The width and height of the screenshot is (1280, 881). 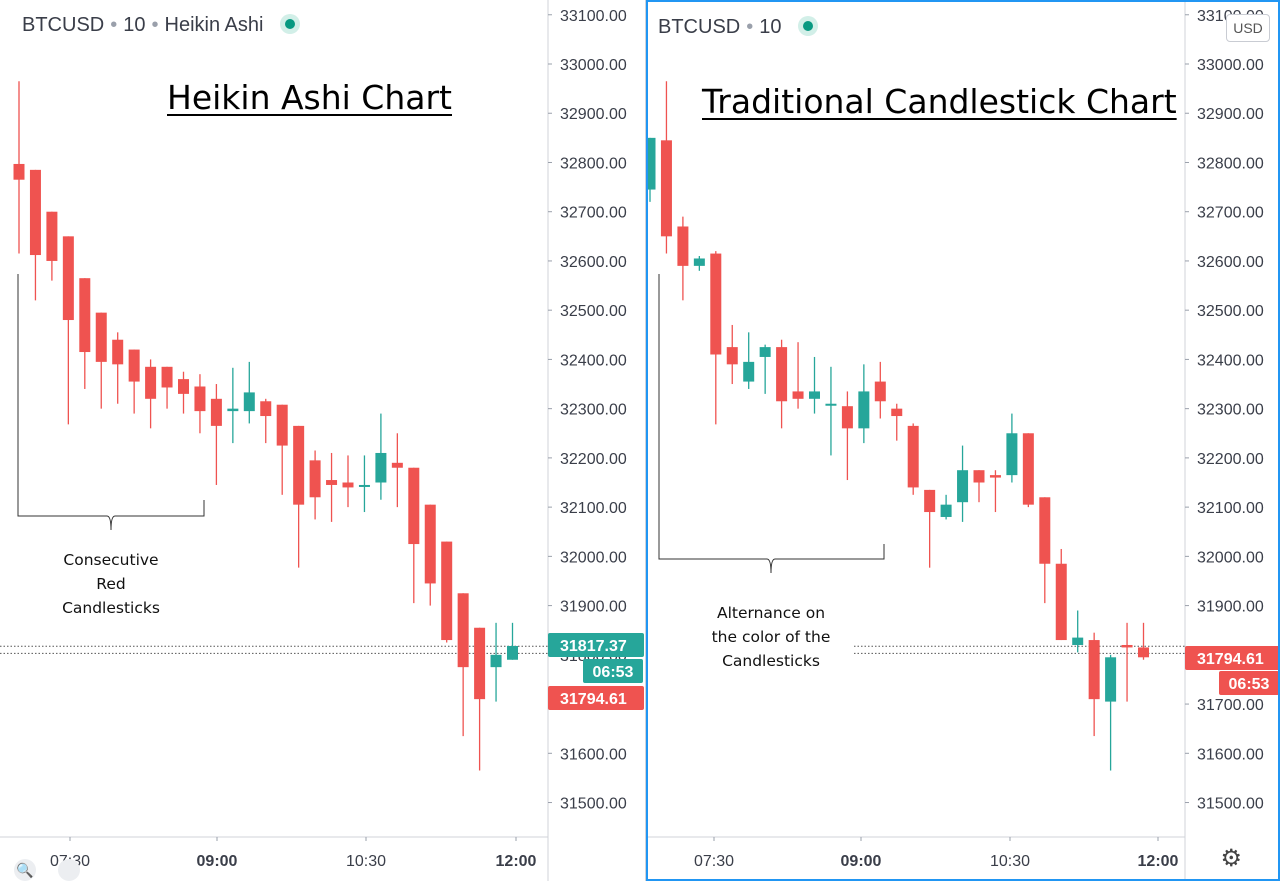 I want to click on y-tick-label: 32300.00, so click(x=1230, y=410).